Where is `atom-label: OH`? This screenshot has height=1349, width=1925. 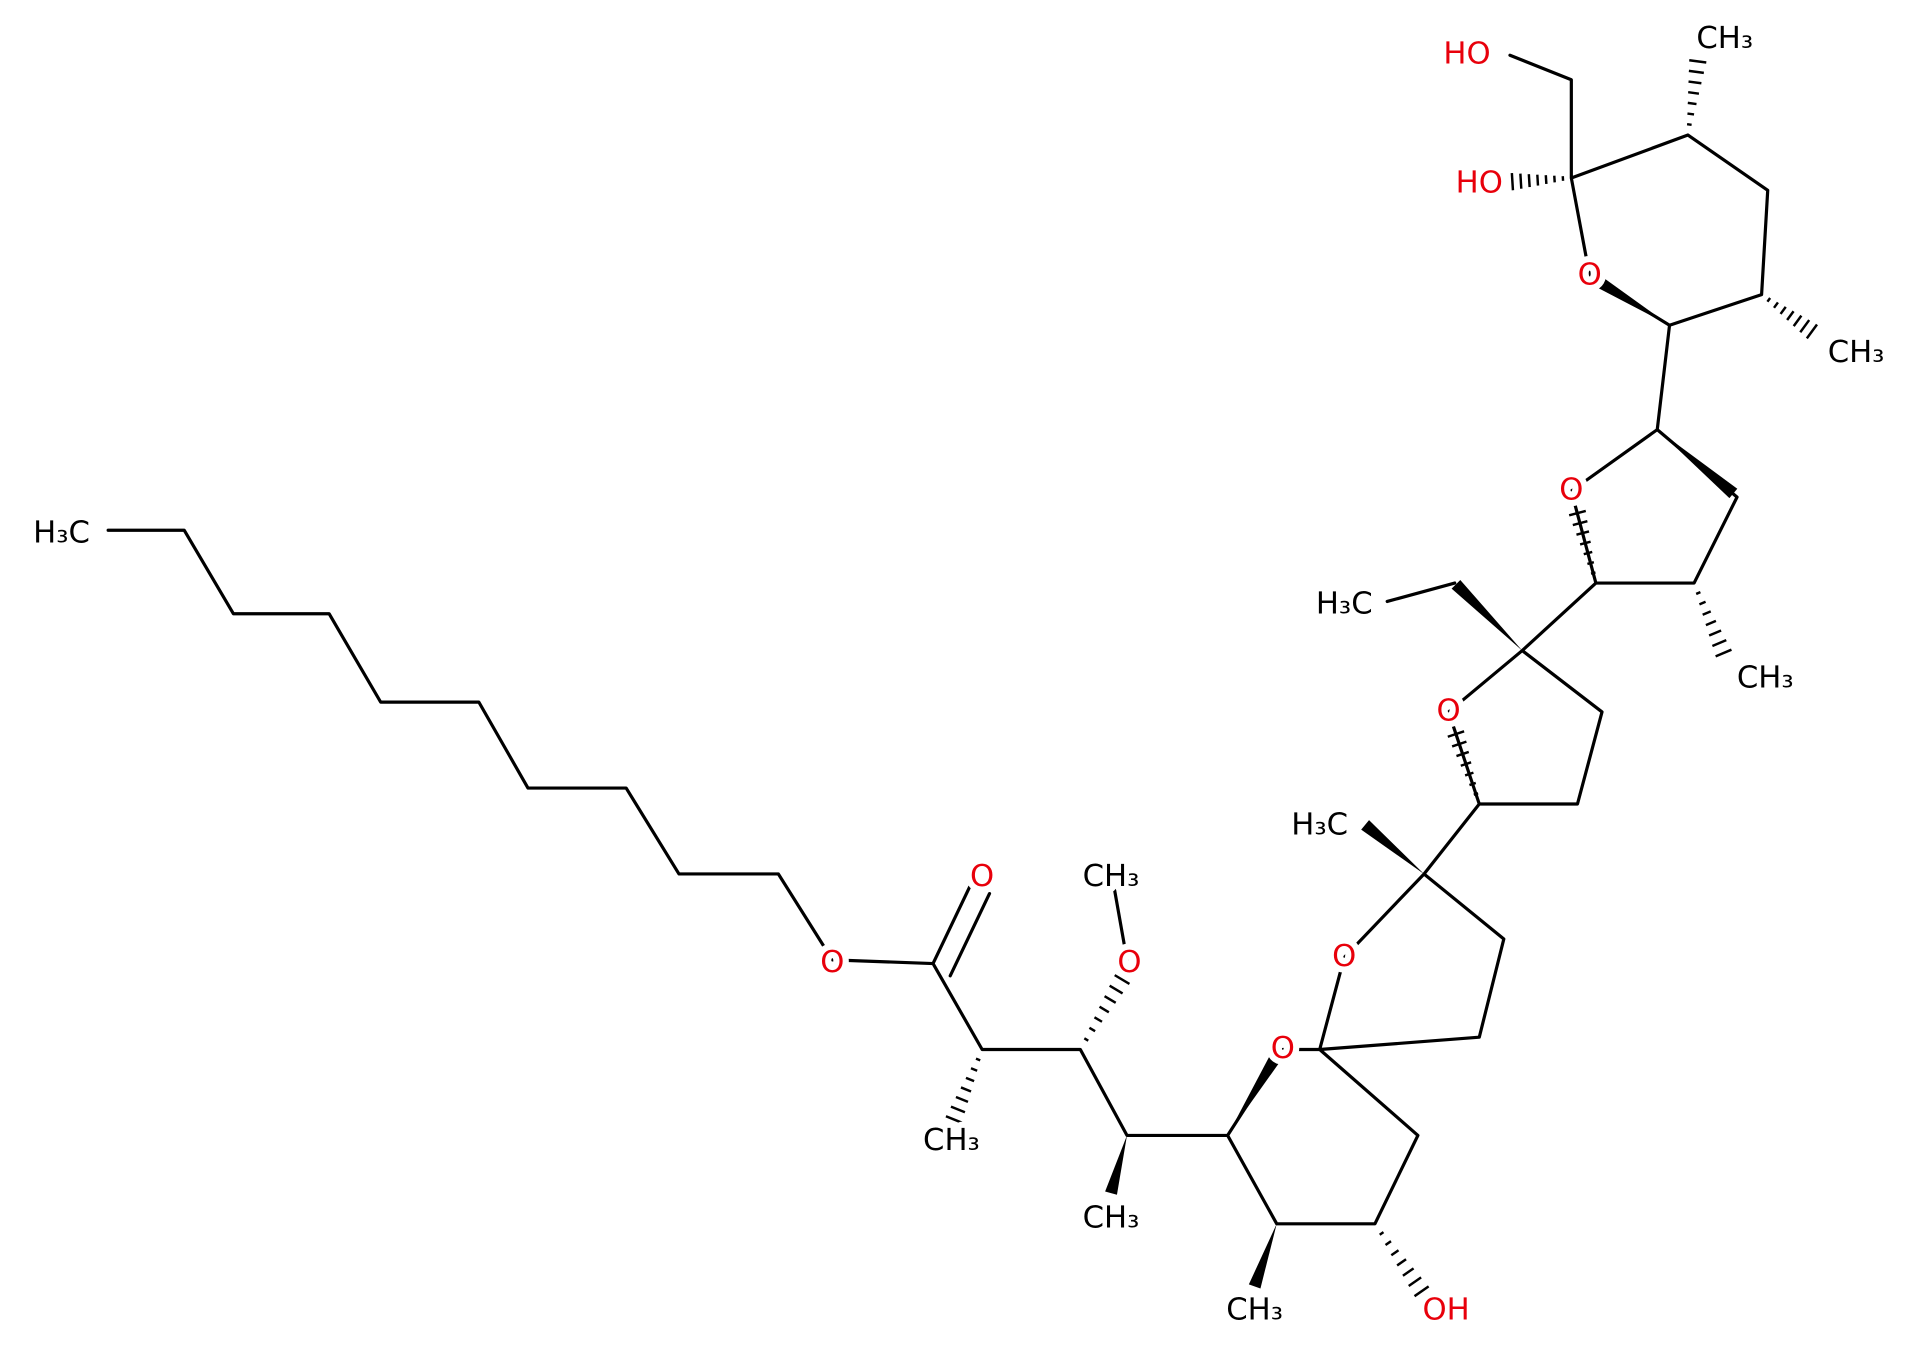 atom-label: OH is located at coordinates (1446, 1309).